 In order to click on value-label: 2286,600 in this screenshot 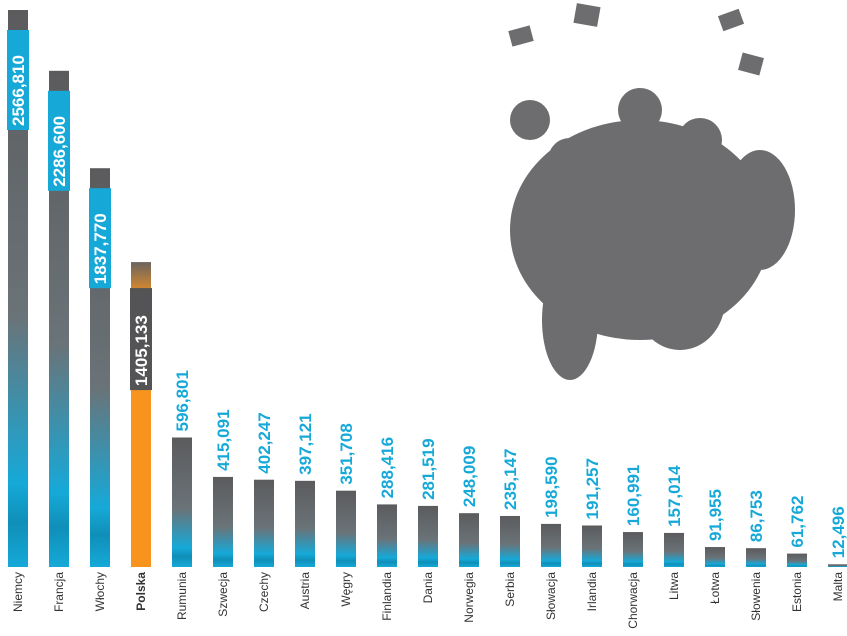, I will do `click(59, 151)`.